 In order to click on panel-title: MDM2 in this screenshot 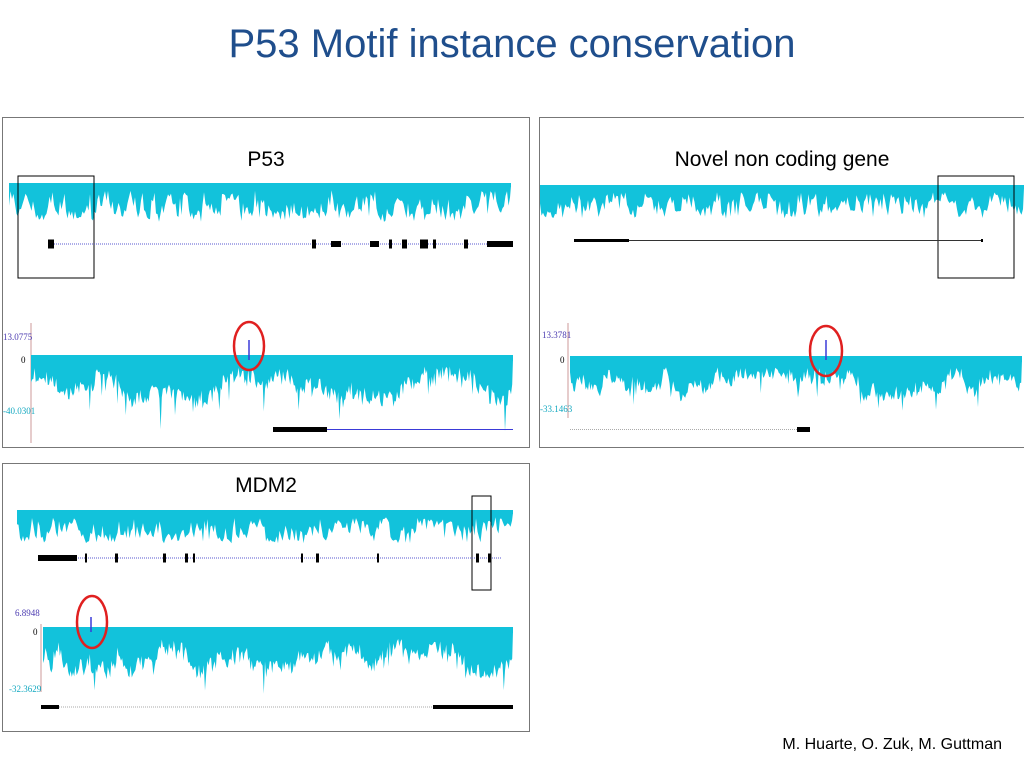, I will do `click(266, 485)`.